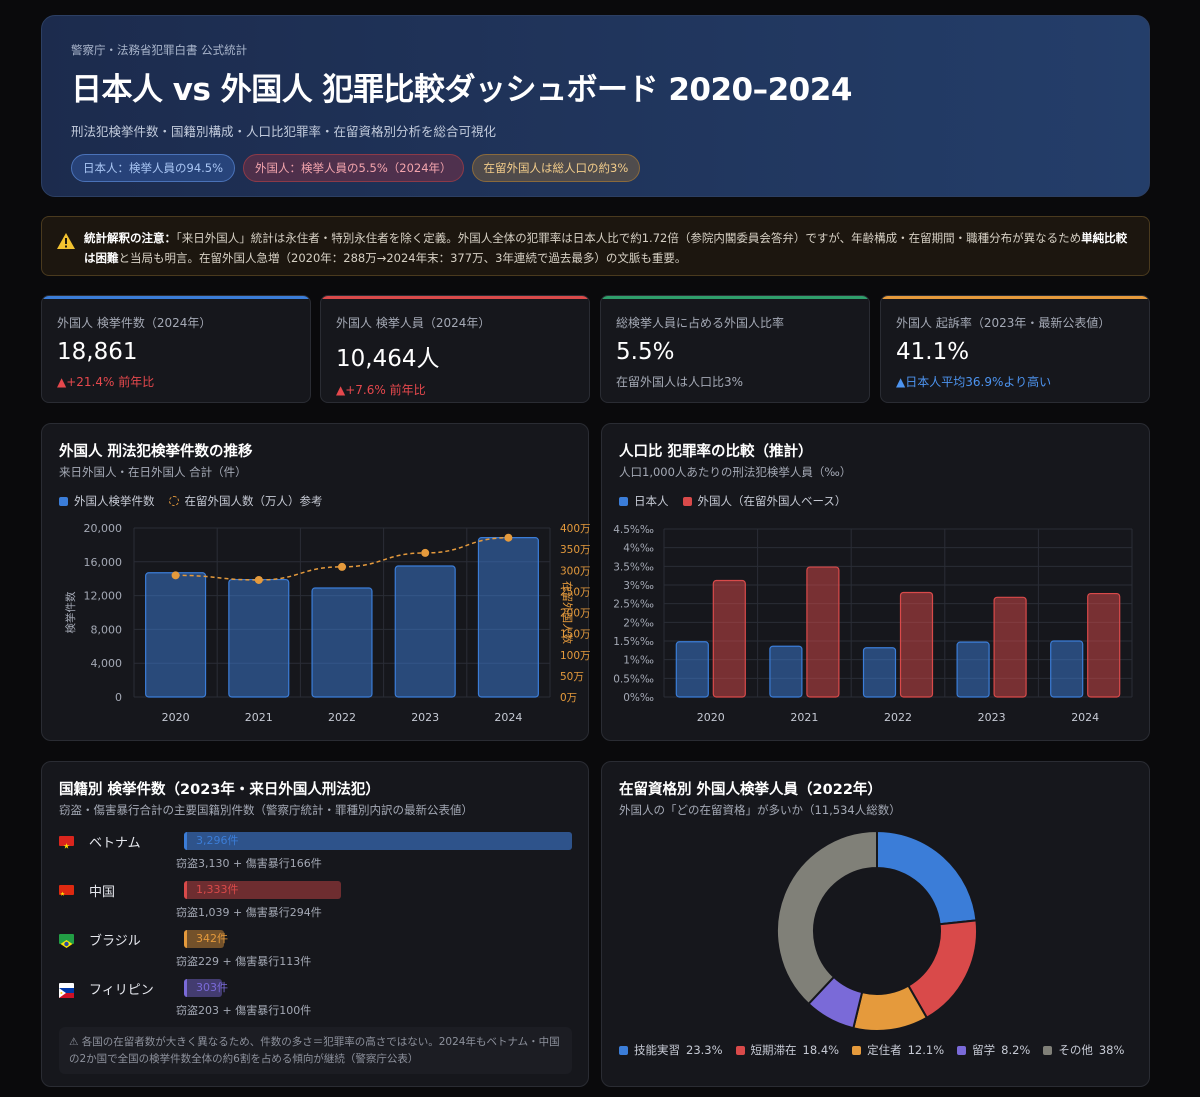 Image resolution: width=1200 pixels, height=1097 pixels. What do you see at coordinates (378, 939) in the screenshot?
I see `bar-track: 342件` at bounding box center [378, 939].